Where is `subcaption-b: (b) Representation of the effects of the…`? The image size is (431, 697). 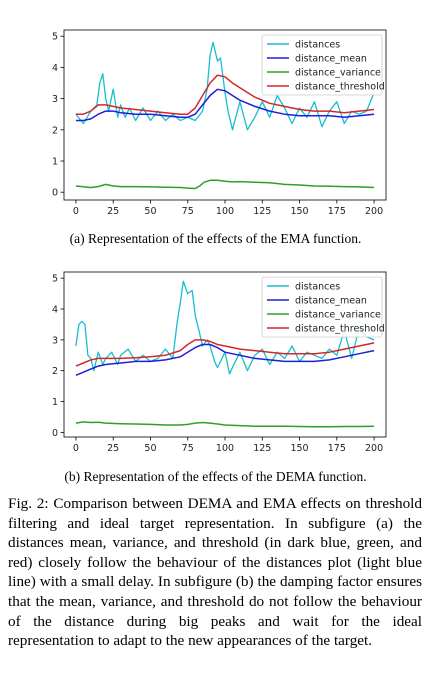
subcaption-b: (b) Representation of the effects of the… is located at coordinates (215, 476).